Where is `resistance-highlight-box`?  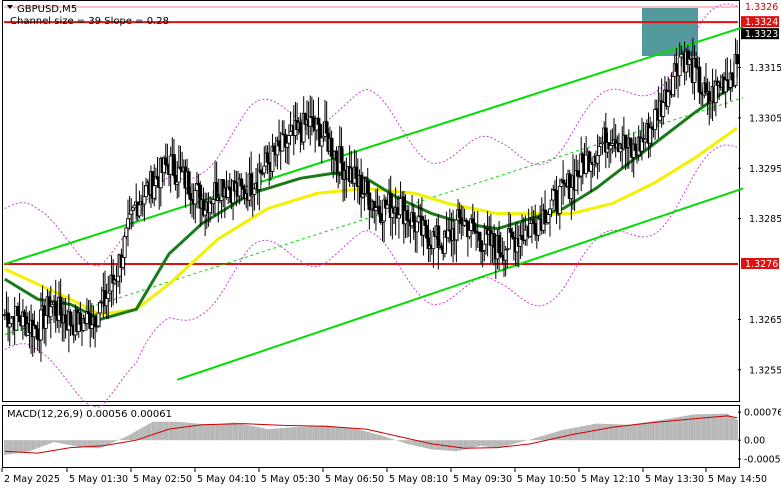 resistance-highlight-box is located at coordinates (670, 32).